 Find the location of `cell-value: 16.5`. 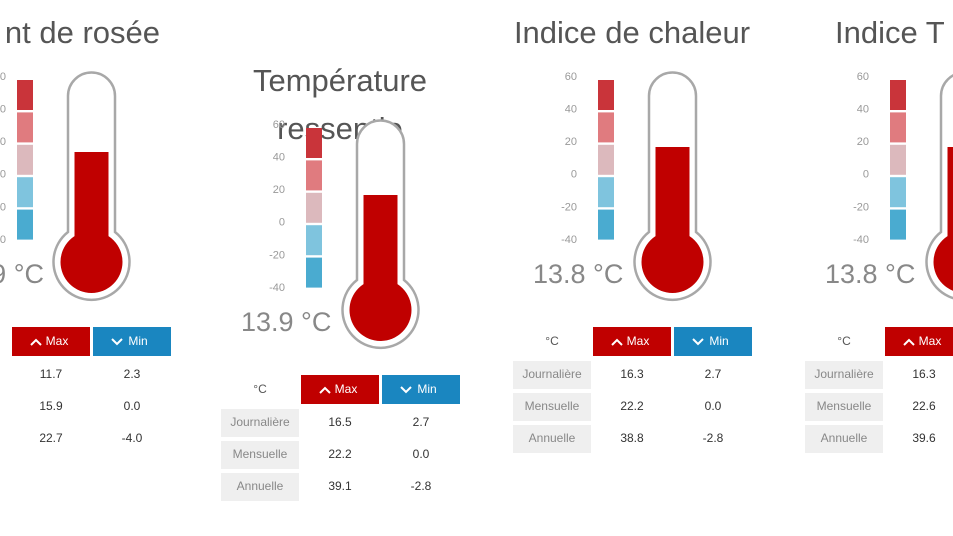

cell-value: 16.5 is located at coordinates (340, 422).